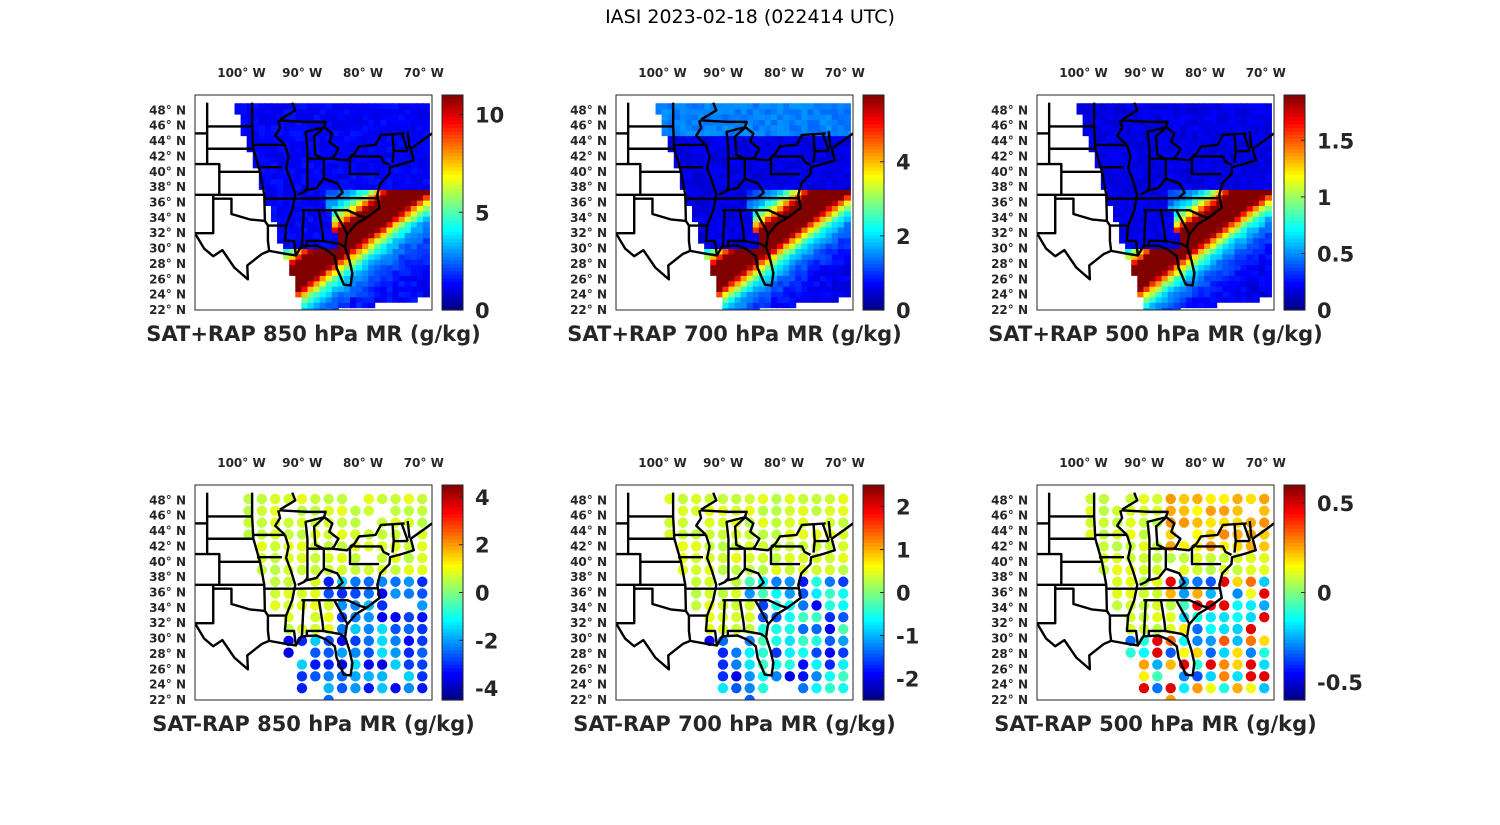 This screenshot has width=1500, height=825. I want to click on y-tick-label: 22° N, so click(167, 310).